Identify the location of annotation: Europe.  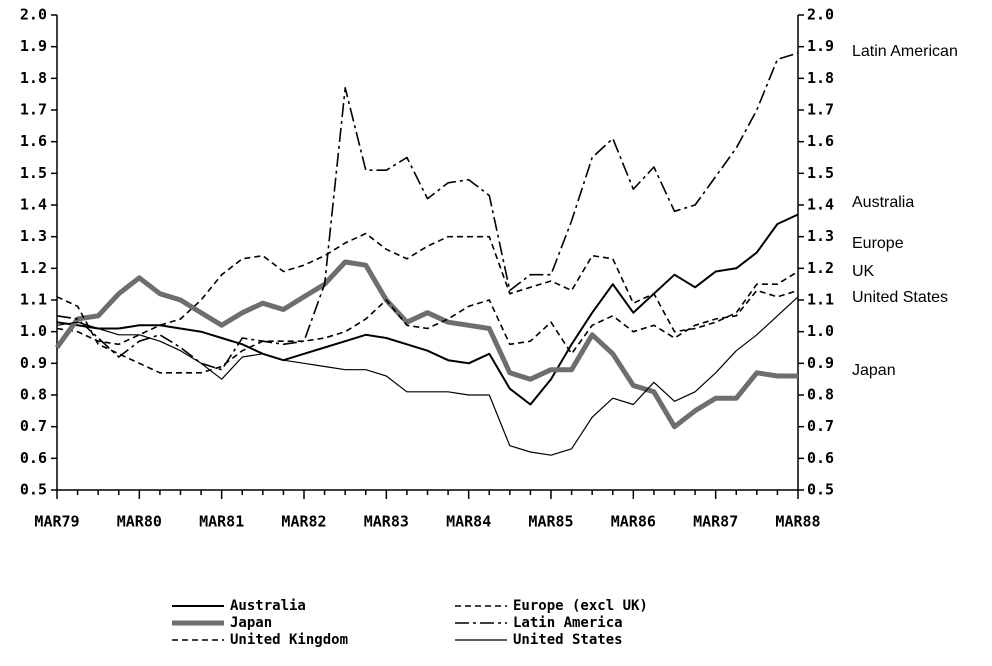
(878, 243).